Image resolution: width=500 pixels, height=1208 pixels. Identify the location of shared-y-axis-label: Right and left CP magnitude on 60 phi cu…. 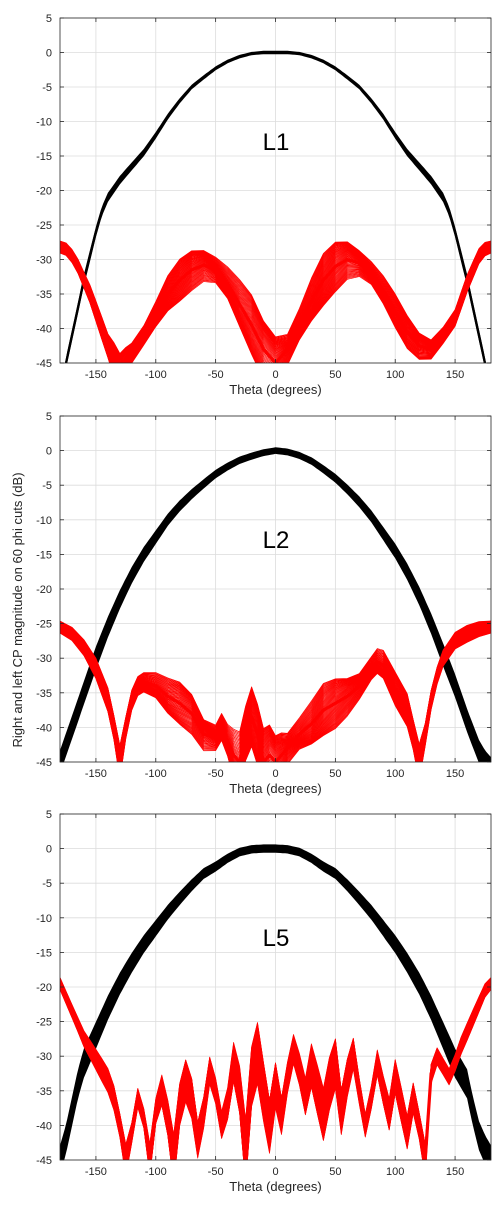
(17, 609).